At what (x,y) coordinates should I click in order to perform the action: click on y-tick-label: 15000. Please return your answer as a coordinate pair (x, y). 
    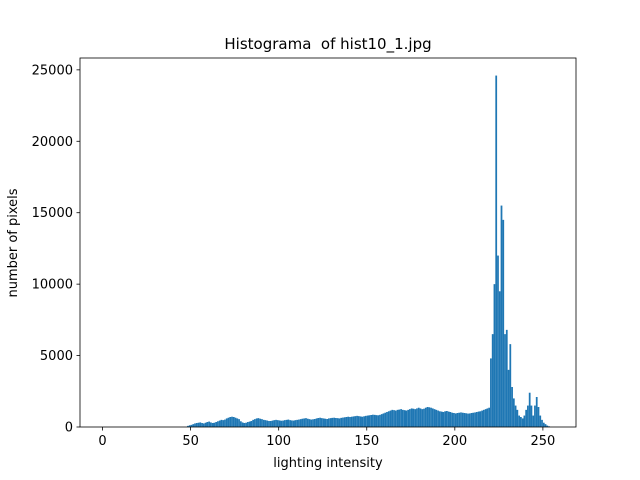
    Looking at the image, I should click on (52, 213).